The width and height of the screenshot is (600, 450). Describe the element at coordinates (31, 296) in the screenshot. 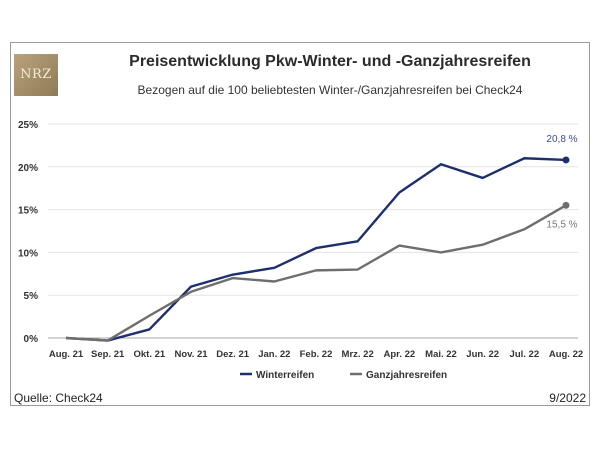

I see `y-tick-label: 5%` at that location.